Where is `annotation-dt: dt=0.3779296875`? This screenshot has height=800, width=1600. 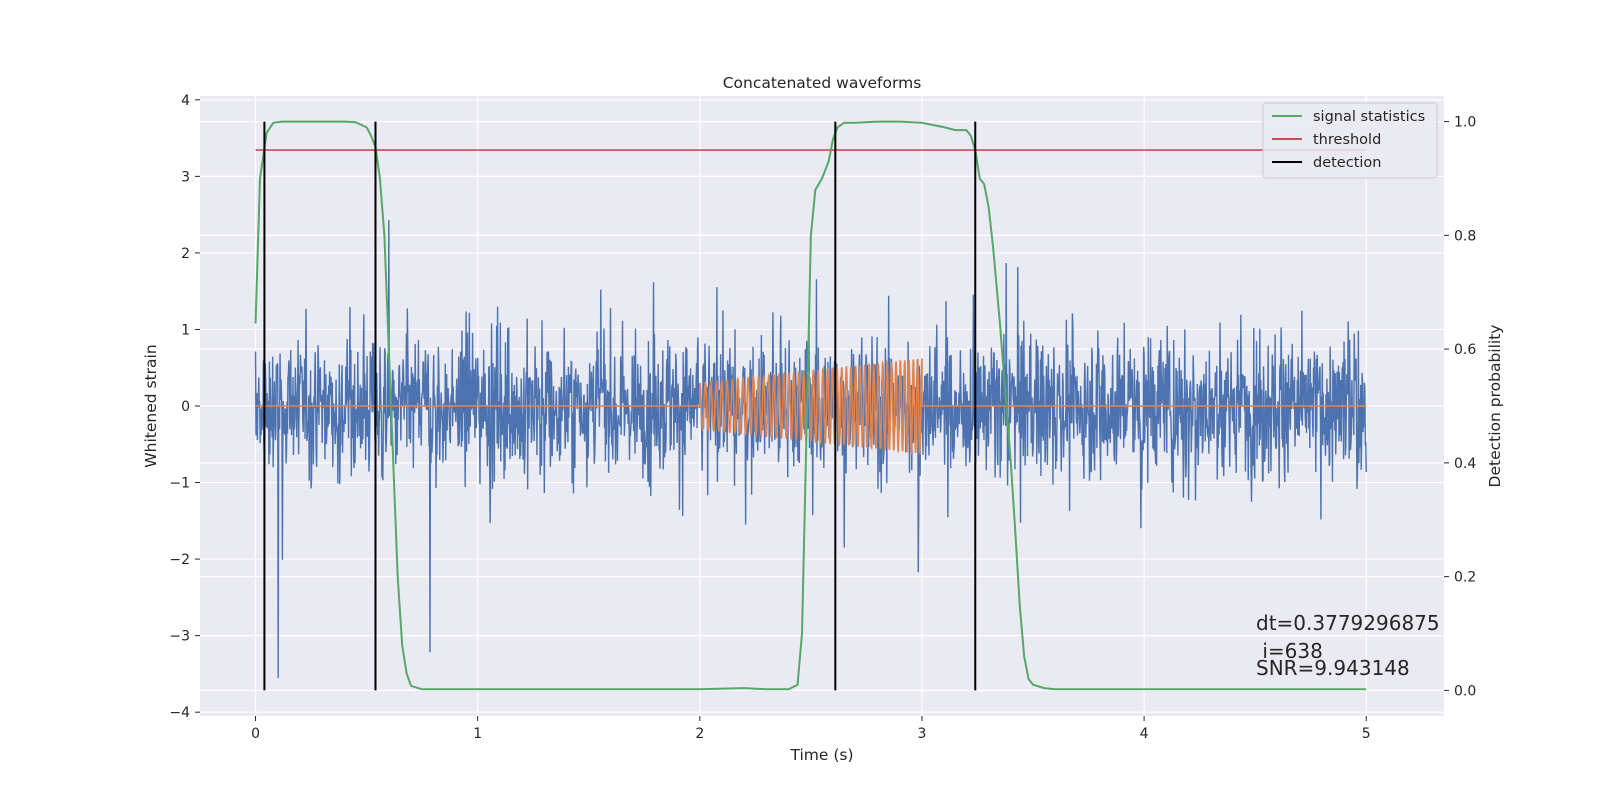
annotation-dt: dt=0.3779296875 is located at coordinates (1348, 623).